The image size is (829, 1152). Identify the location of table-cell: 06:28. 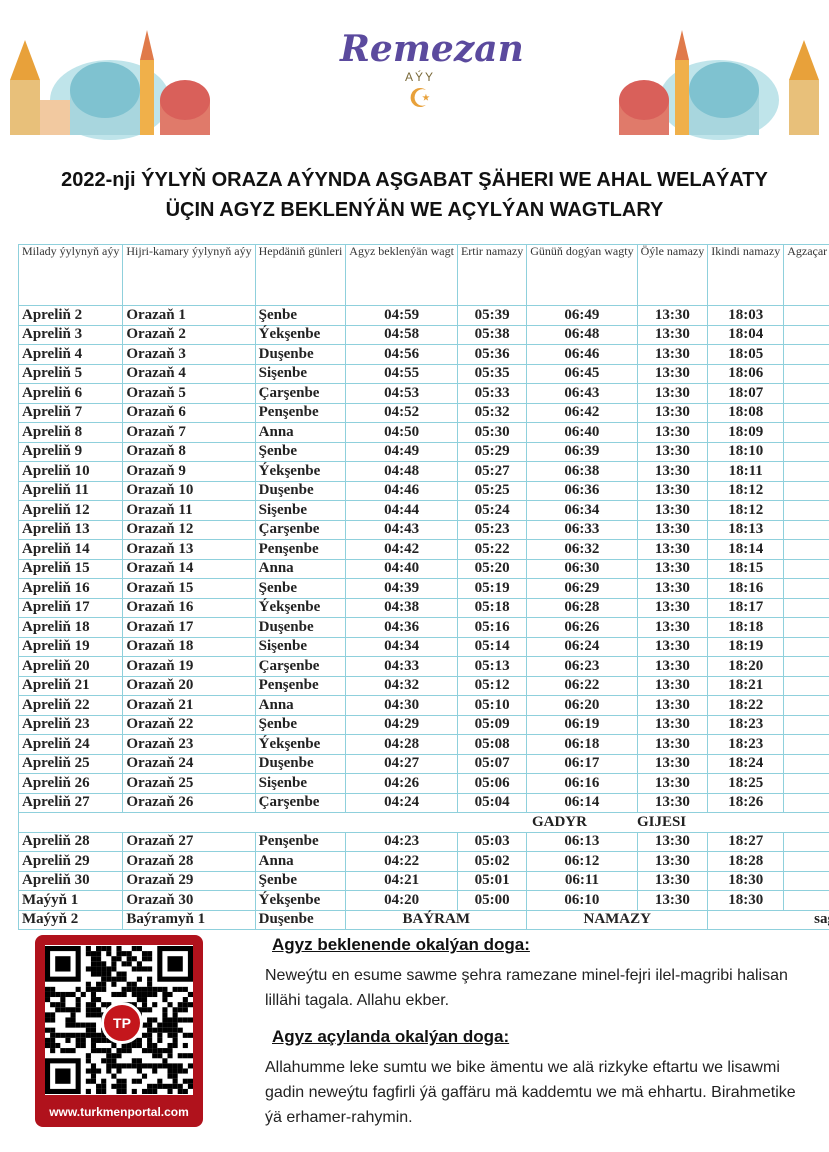
(582, 607).